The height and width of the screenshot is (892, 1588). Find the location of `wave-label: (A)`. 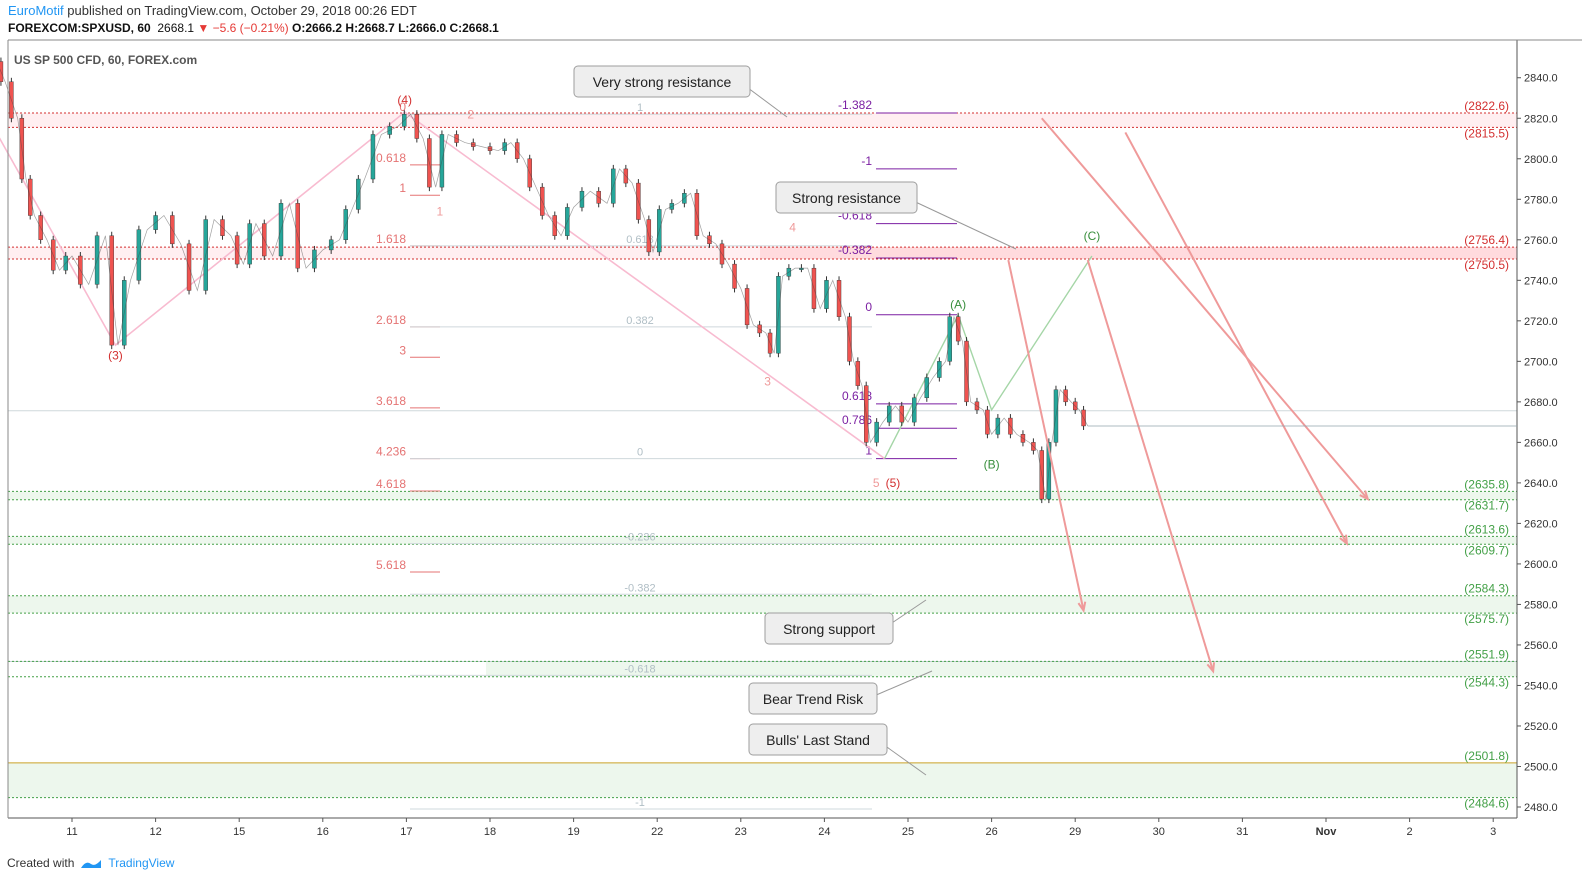

wave-label: (A) is located at coordinates (958, 305).